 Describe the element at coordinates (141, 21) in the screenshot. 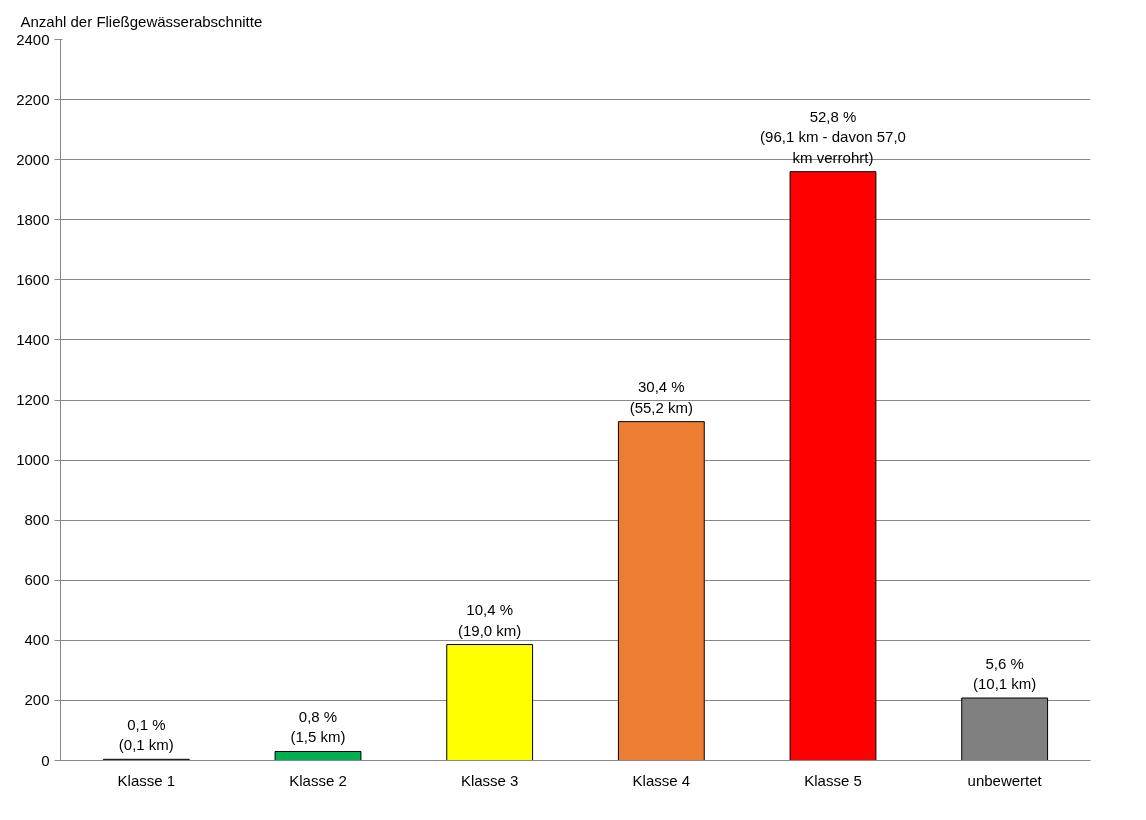

I see `y-axis-title: Anzahl der Fließgewässerabschnitte` at that location.